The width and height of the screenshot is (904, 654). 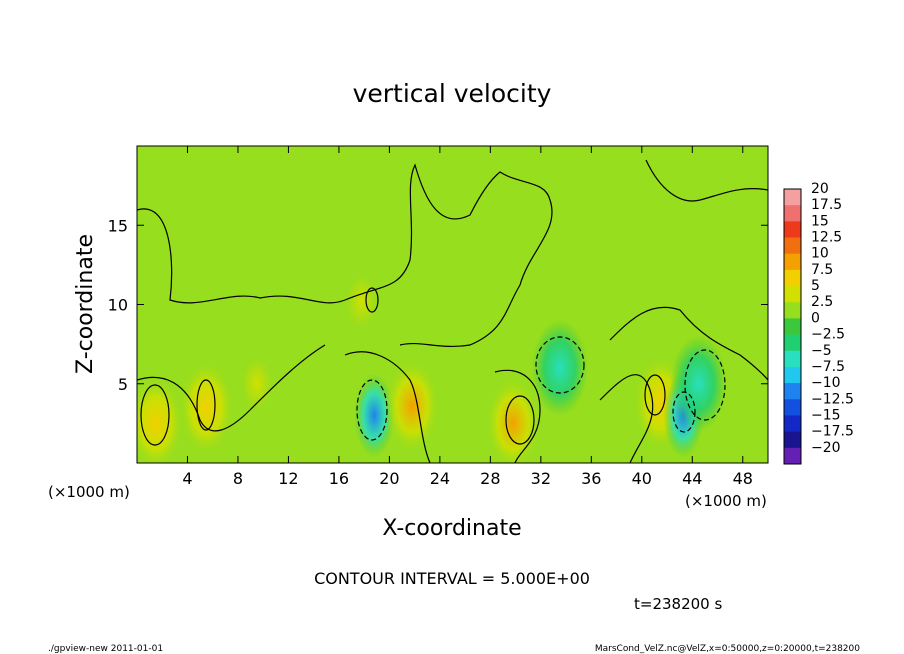 I want to click on time-label: t=238200 s, so click(x=678, y=604).